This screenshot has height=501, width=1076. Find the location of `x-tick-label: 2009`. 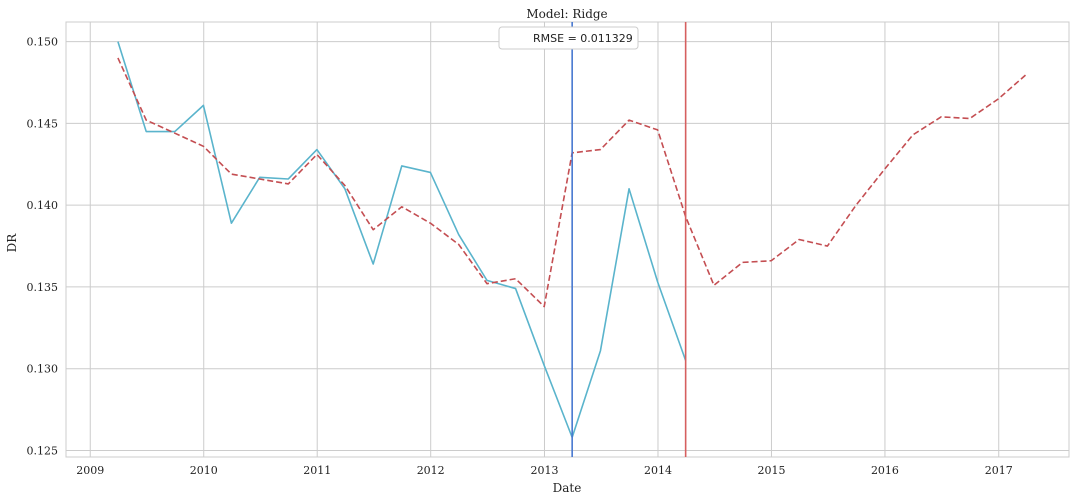

x-tick-label: 2009 is located at coordinates (90, 470).